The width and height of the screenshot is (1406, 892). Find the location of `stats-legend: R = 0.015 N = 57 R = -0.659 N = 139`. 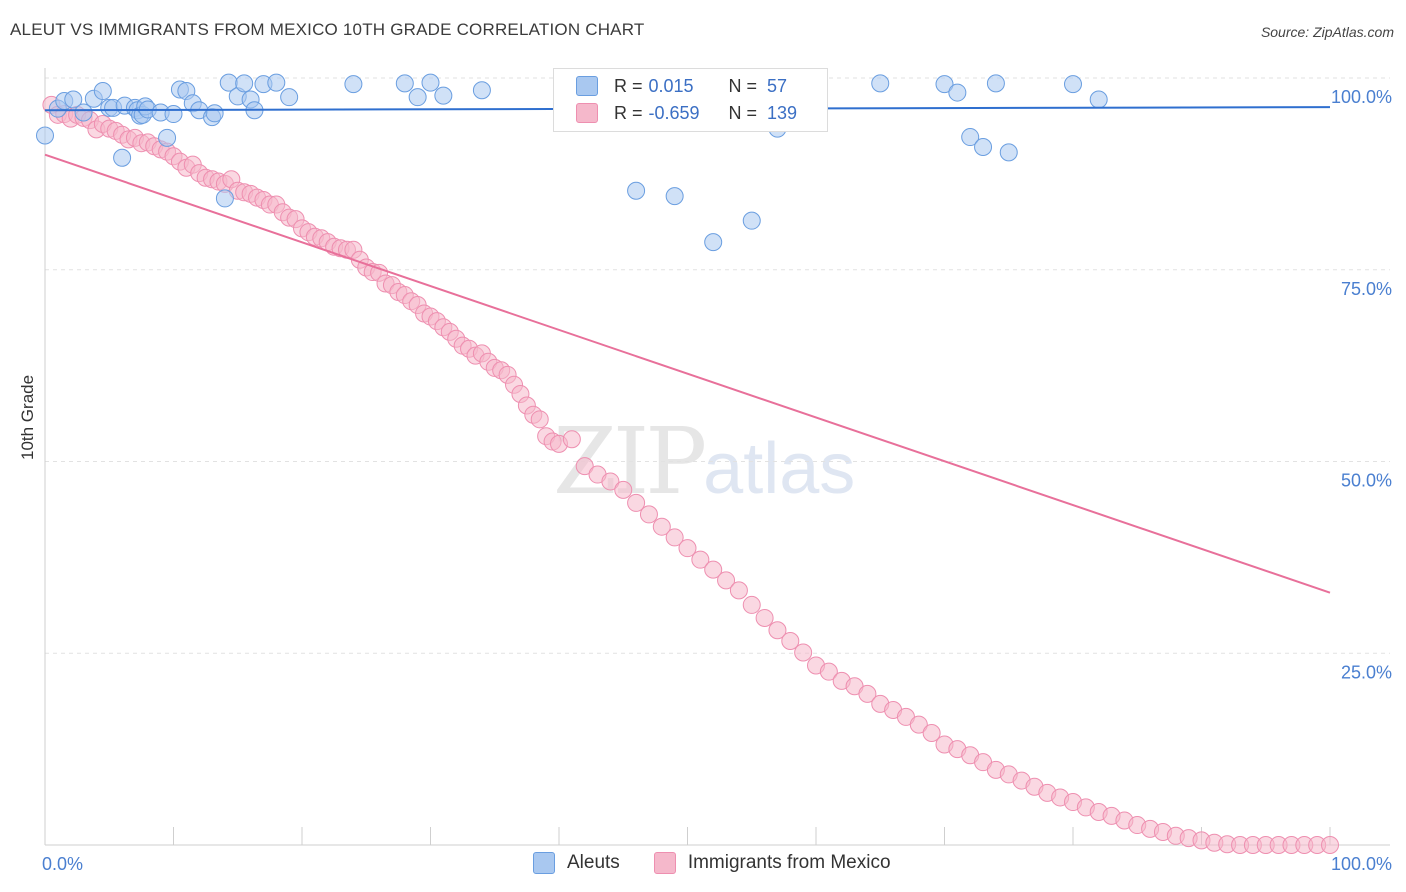

stats-legend: R = 0.015 N = 57 R = -0.659 N = 139 is located at coordinates (690, 100).